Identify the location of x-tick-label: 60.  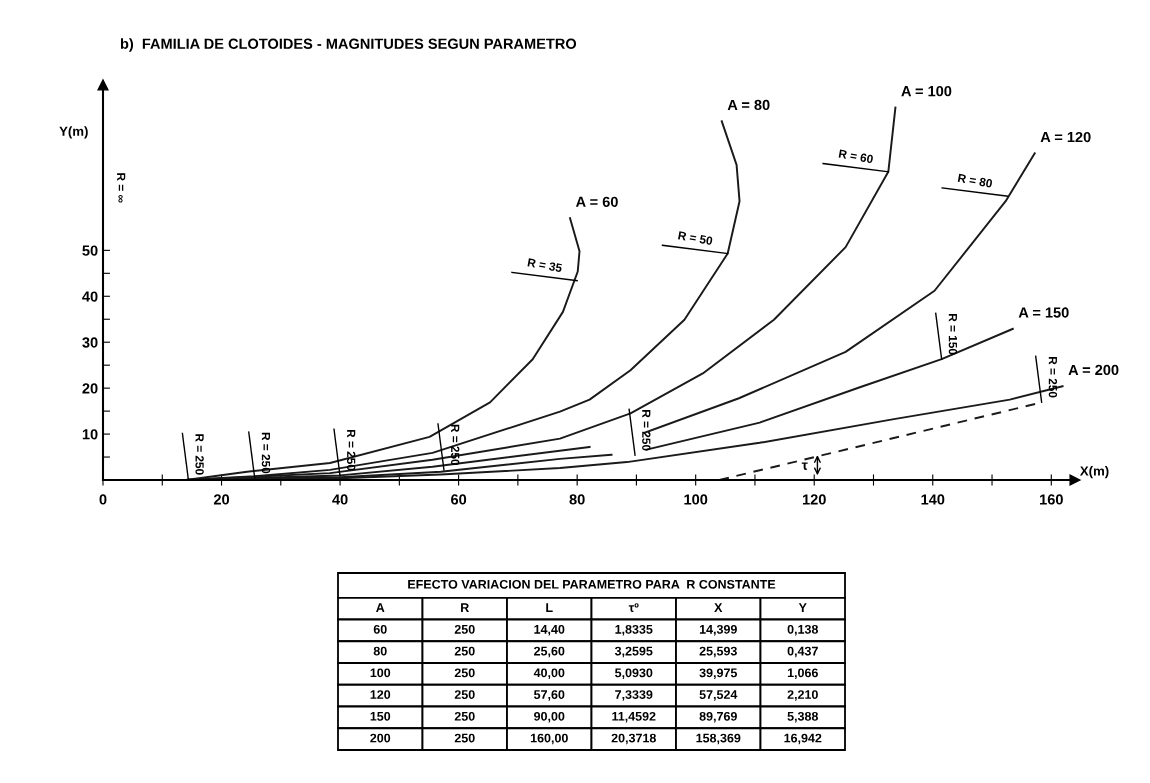
(459, 499).